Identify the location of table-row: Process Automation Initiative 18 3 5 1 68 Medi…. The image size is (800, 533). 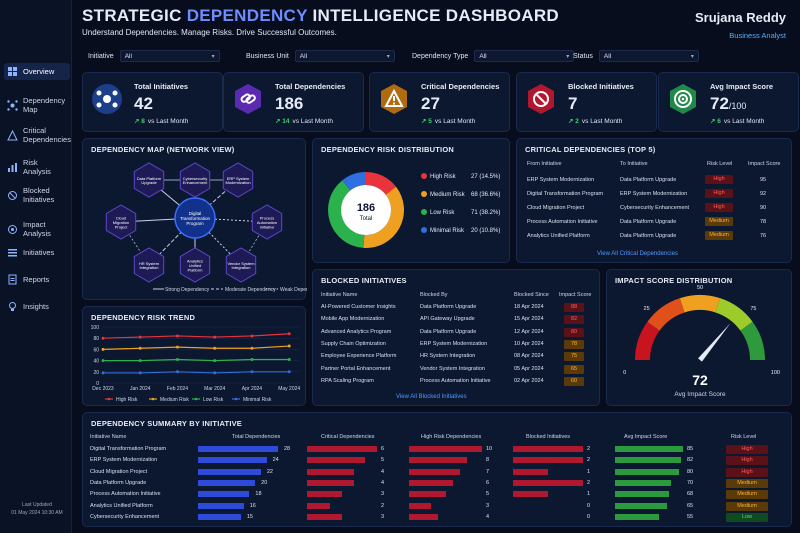
(433, 495).